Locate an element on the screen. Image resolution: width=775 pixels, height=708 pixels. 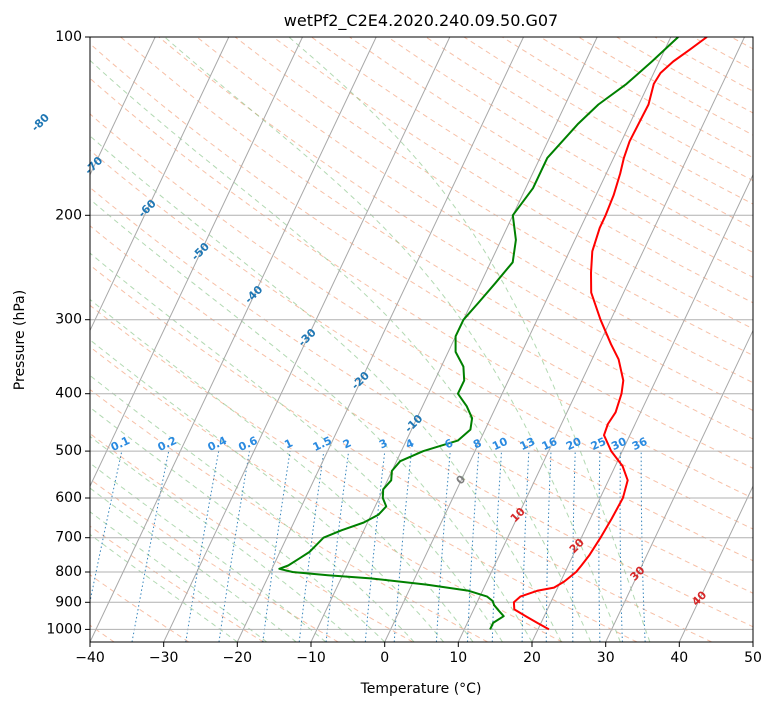
y-axis-ticks: 100 200 300 400 500 600 700 800 900 1000 is located at coordinates (68, 333).